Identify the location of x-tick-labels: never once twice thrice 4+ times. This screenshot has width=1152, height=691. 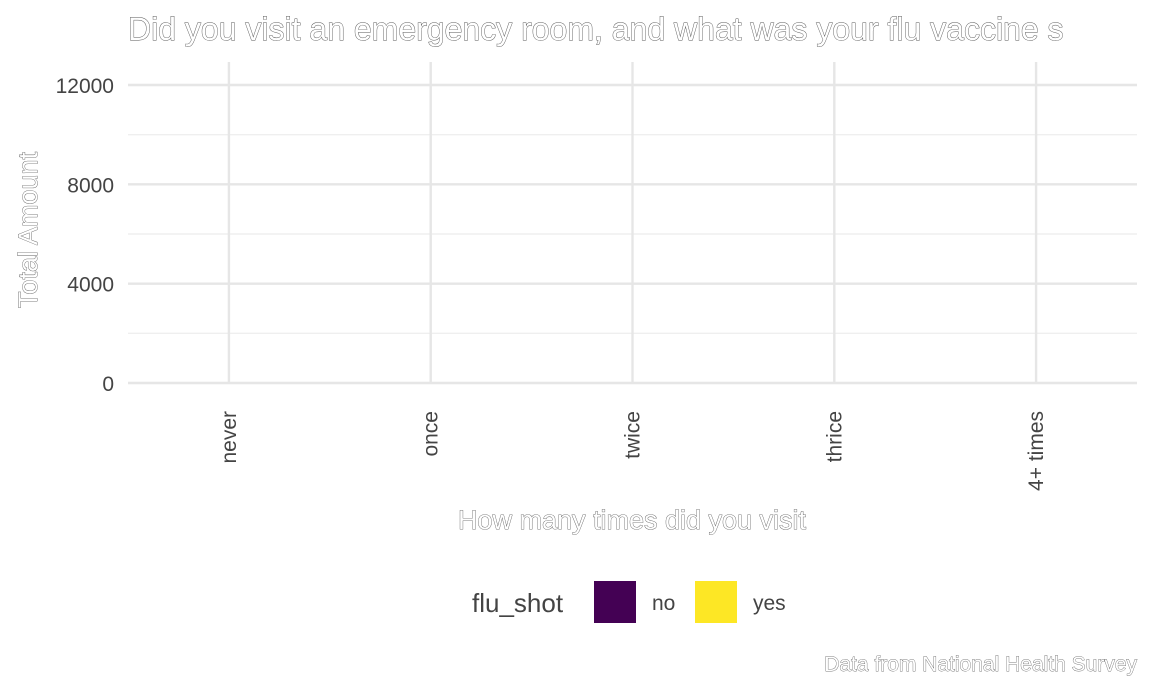
(633, 451).